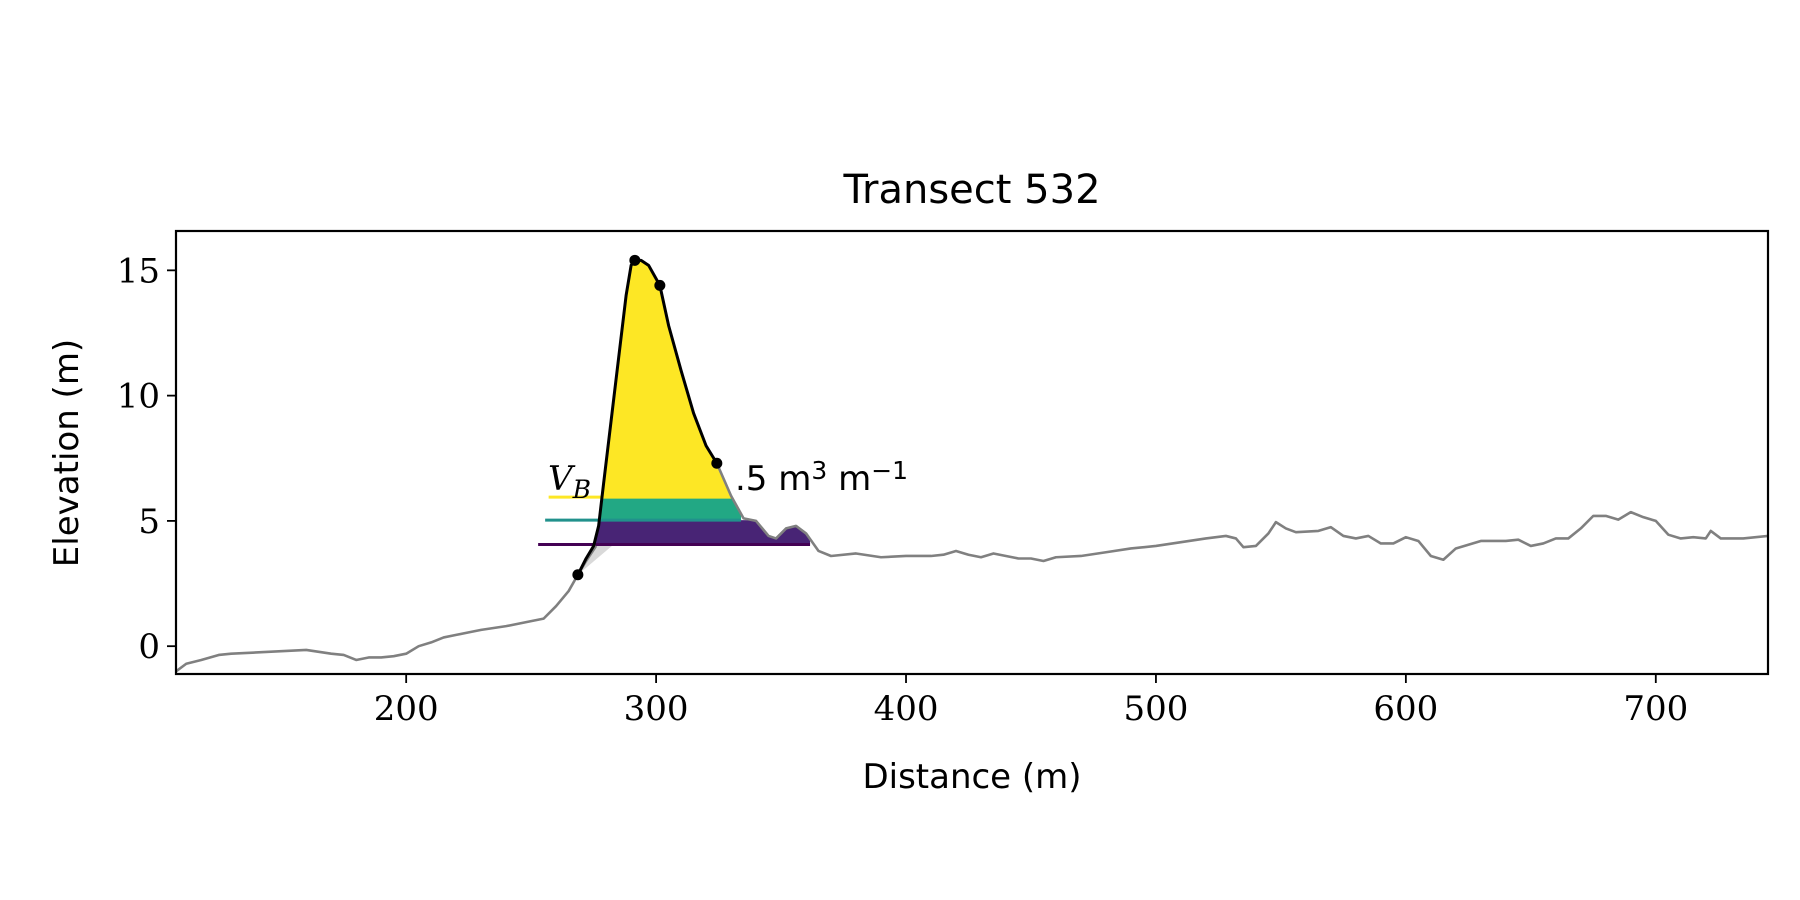  Describe the element at coordinates (138, 271) in the screenshot. I see `y-tick-label: 15` at that location.